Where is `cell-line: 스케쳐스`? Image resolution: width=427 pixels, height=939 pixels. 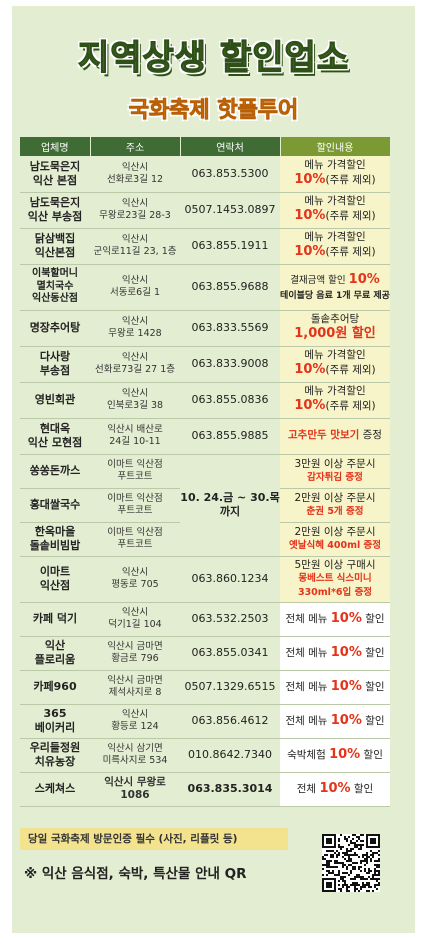
cell-line: 스케쳐스 is located at coordinates (55, 789).